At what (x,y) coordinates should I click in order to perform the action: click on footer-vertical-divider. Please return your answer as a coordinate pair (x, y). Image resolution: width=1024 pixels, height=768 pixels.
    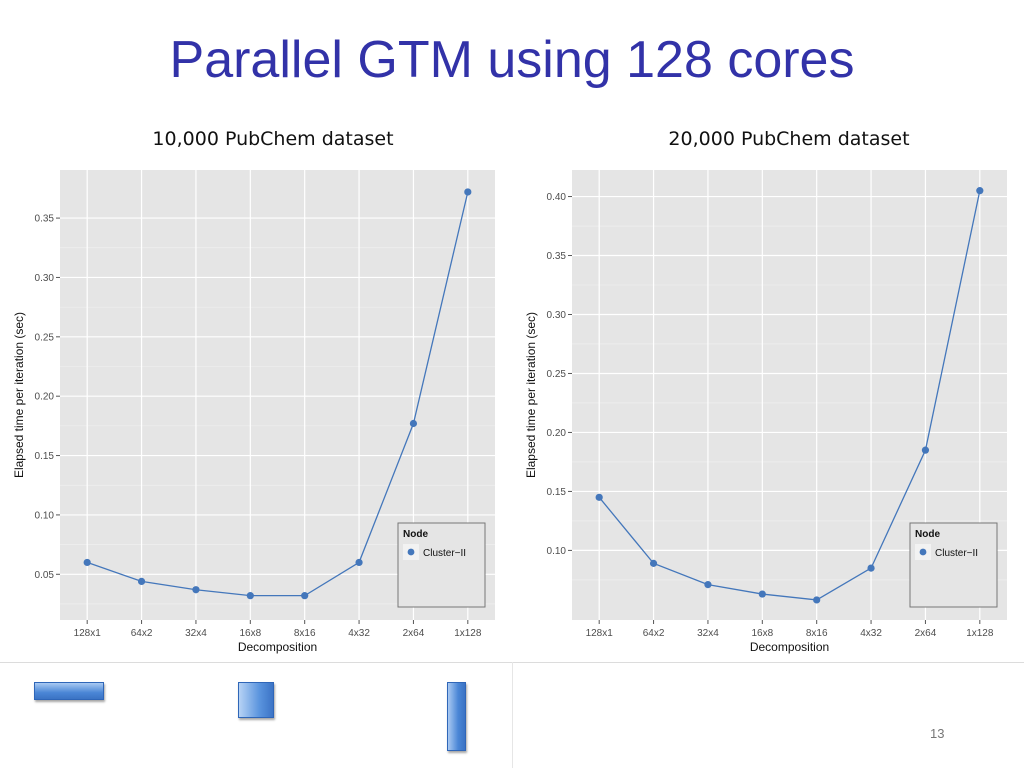
    Looking at the image, I should click on (512, 715).